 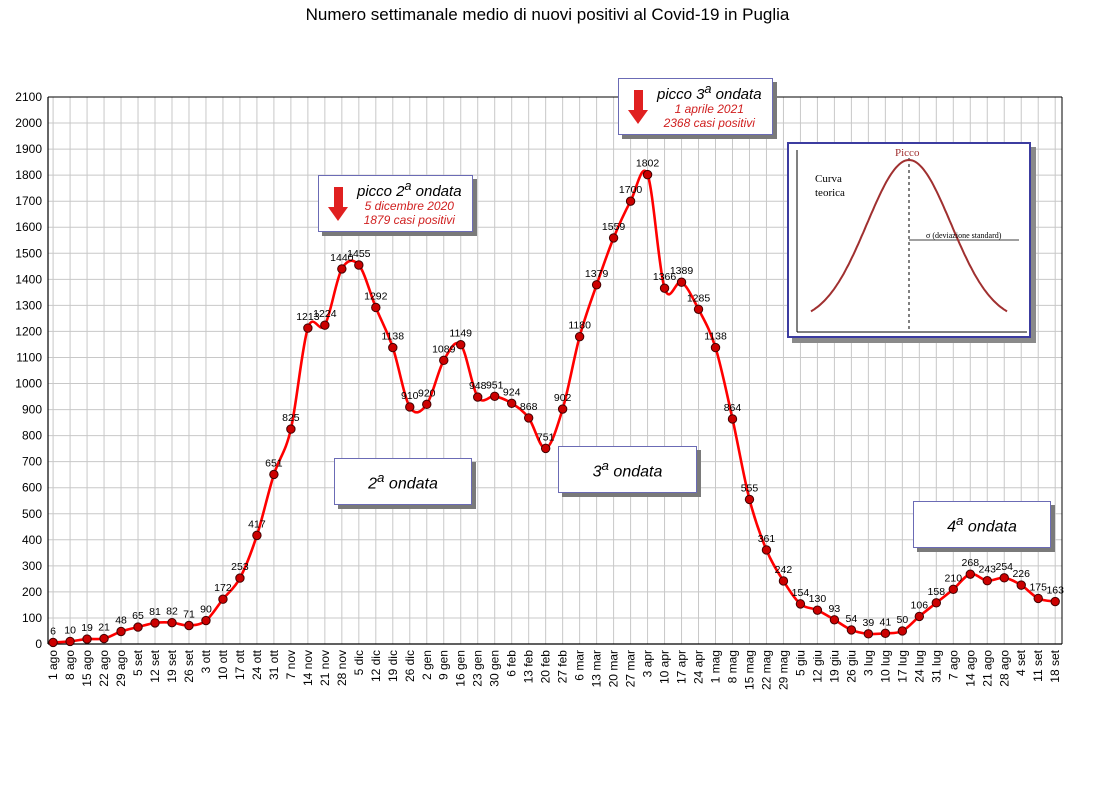 What do you see at coordinates (580, 665) in the screenshot?
I see `x-tick-label: 6 mar` at bounding box center [580, 665].